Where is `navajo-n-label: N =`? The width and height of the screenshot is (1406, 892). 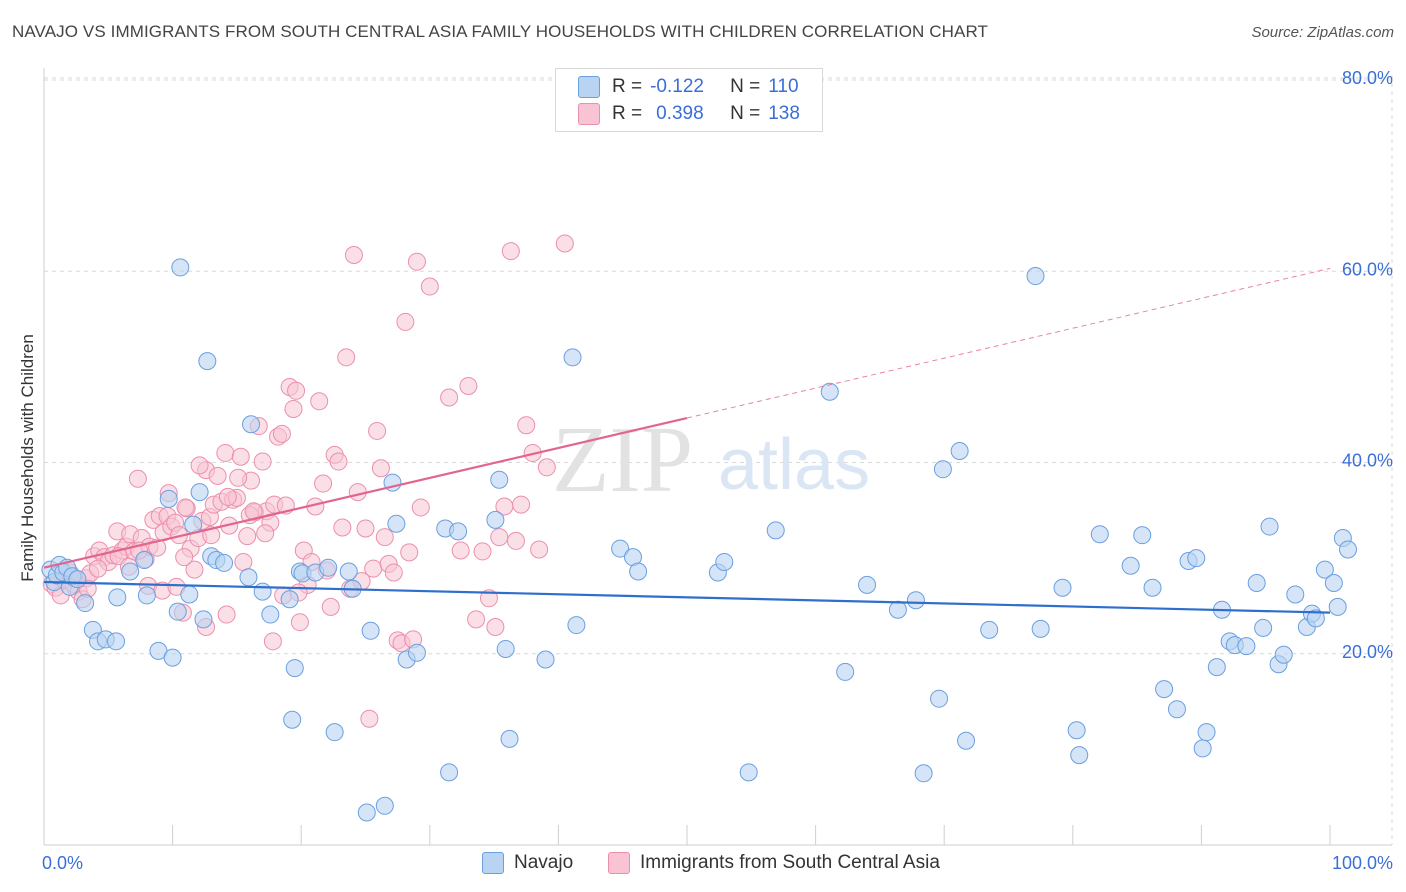 navajo-n-label: N = is located at coordinates (745, 86).